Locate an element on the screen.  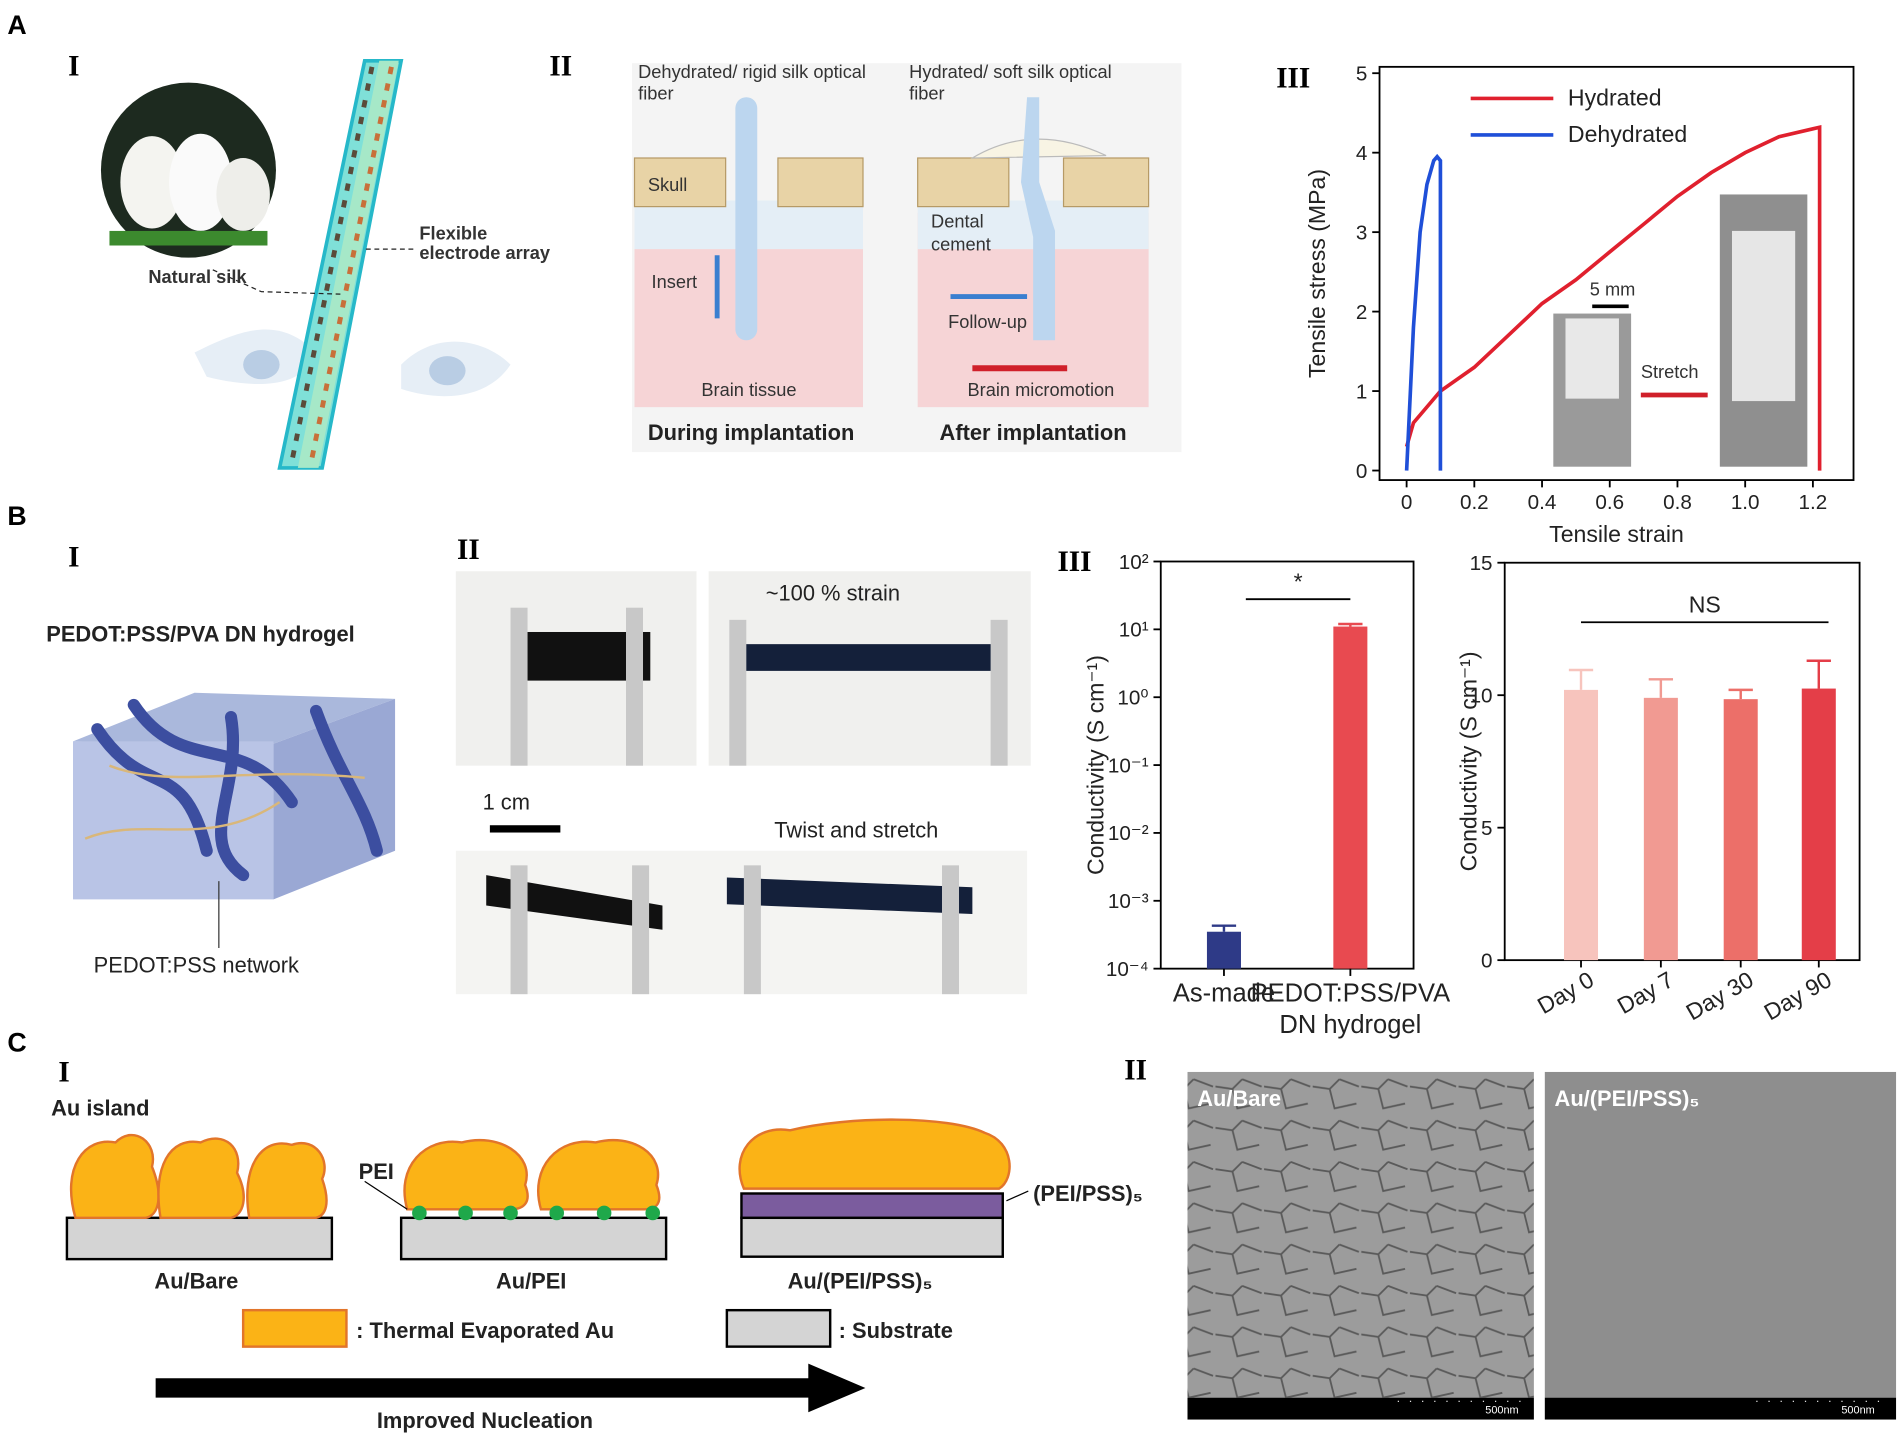
label: 1 cm is located at coordinates (506, 801).